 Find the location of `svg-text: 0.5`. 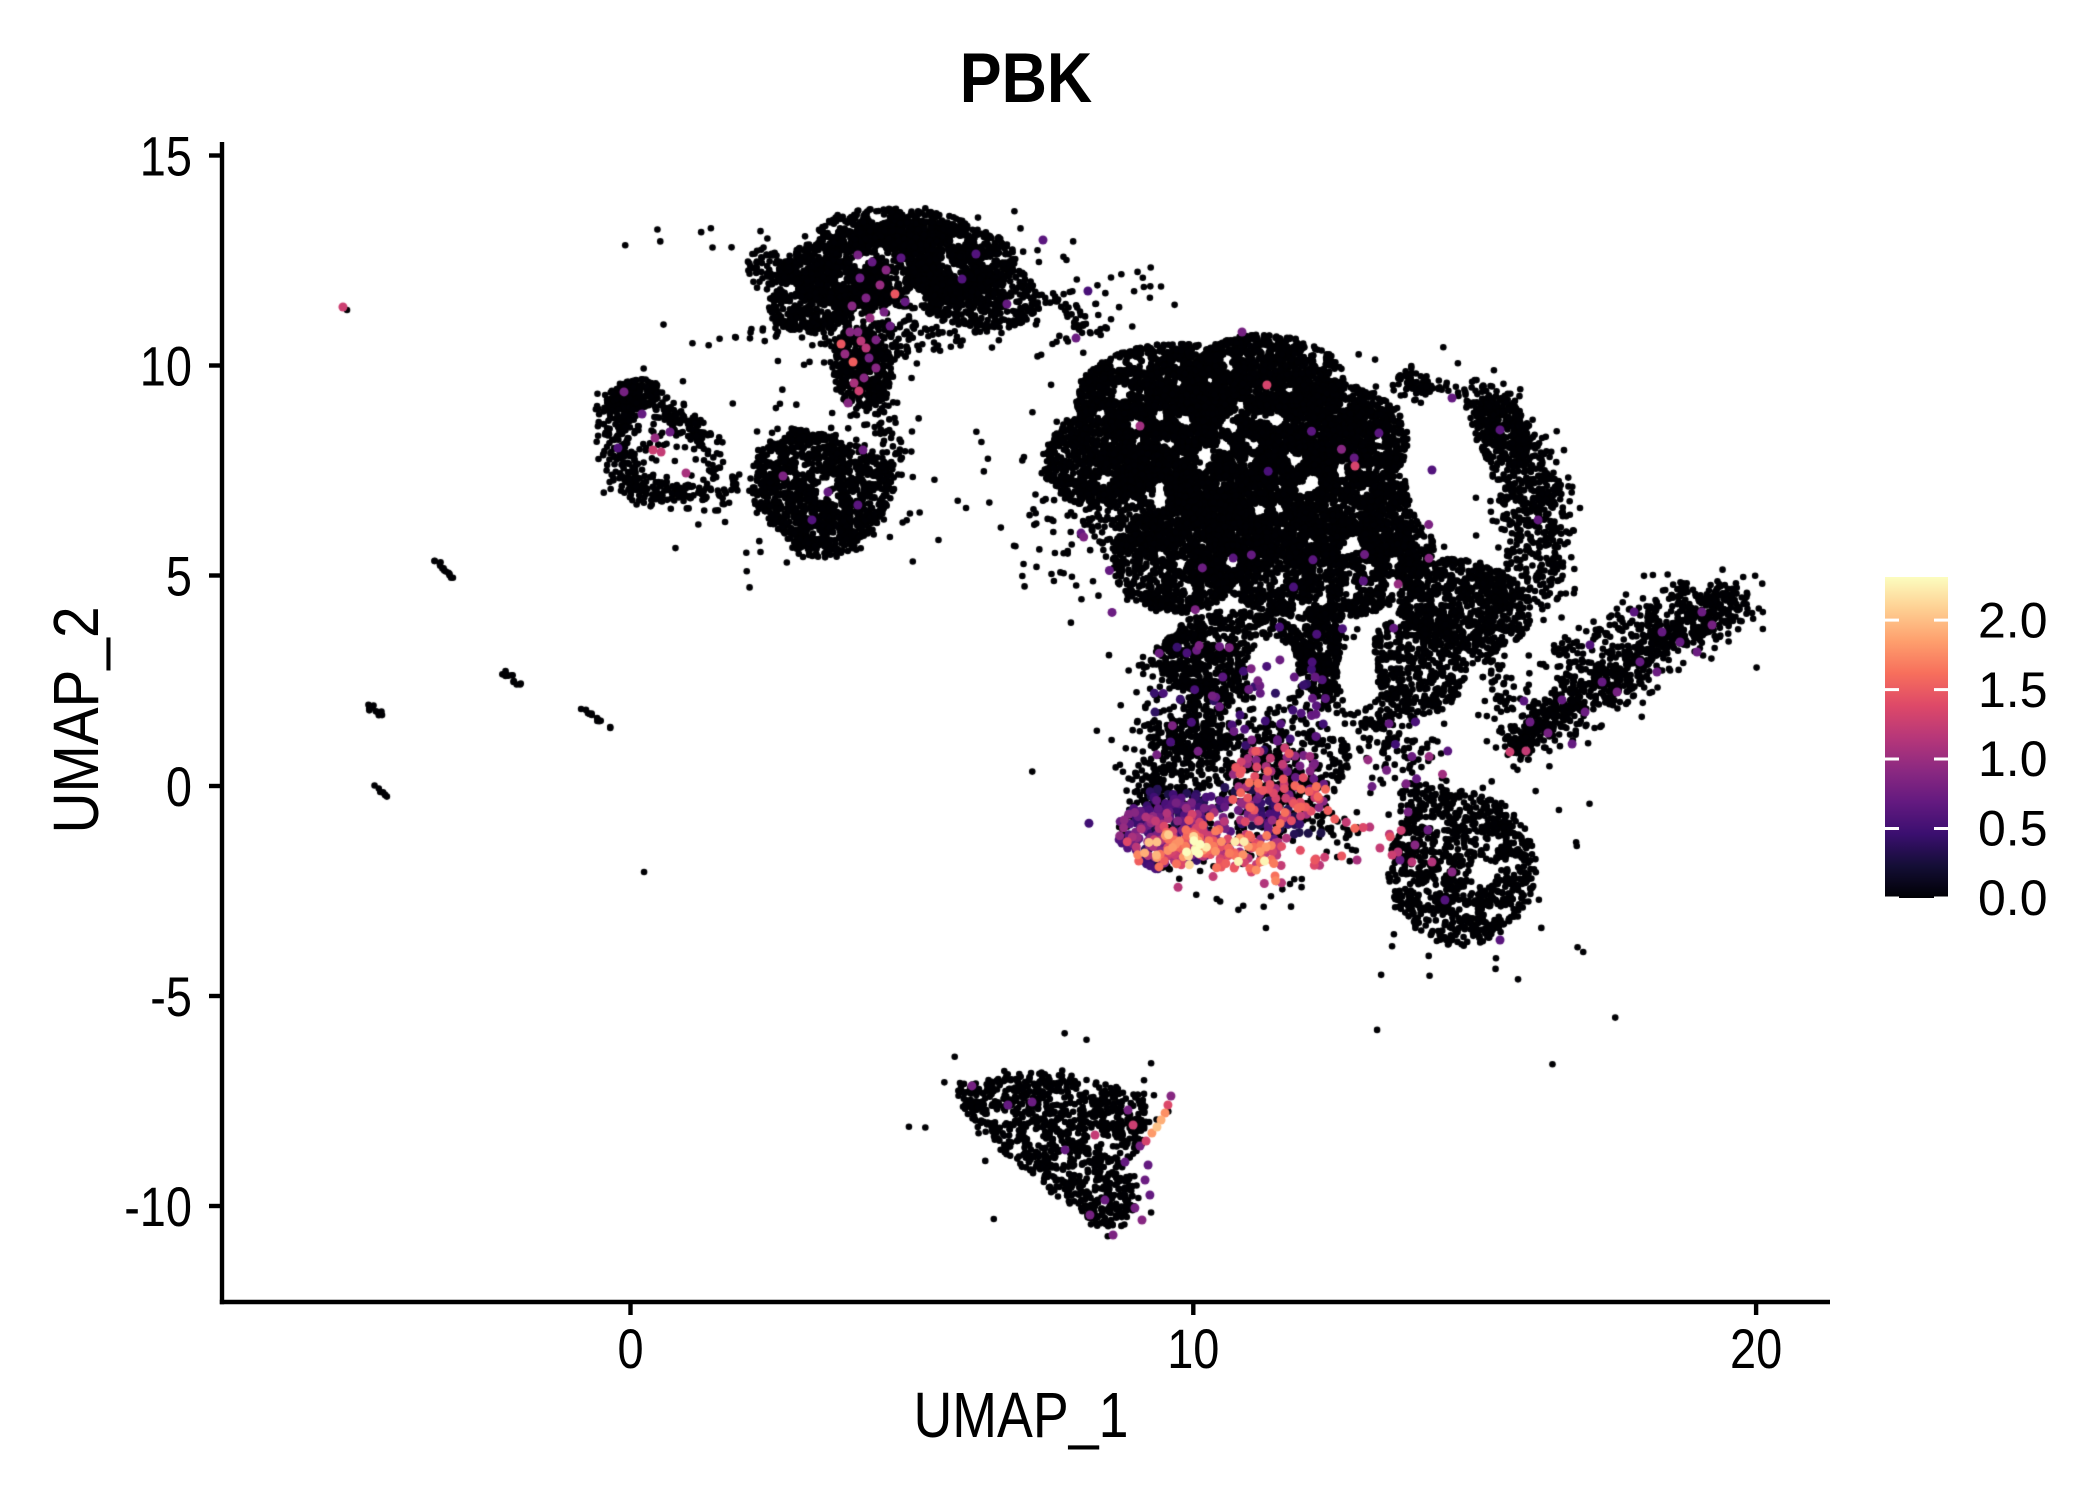

svg-text: 0.5 is located at coordinates (2013, 829).